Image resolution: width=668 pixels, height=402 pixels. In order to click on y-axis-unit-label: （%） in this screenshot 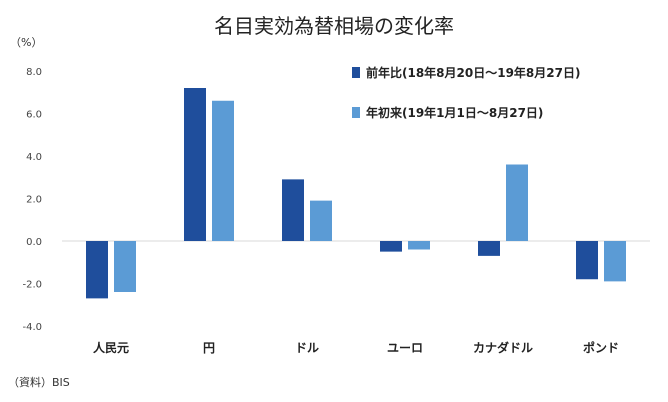, I will do `click(26, 42)`.